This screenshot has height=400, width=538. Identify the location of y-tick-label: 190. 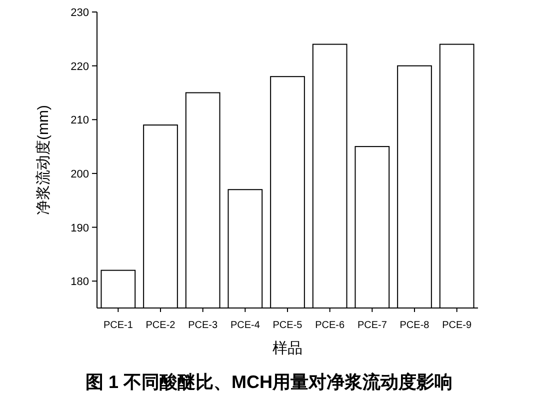
(79, 228).